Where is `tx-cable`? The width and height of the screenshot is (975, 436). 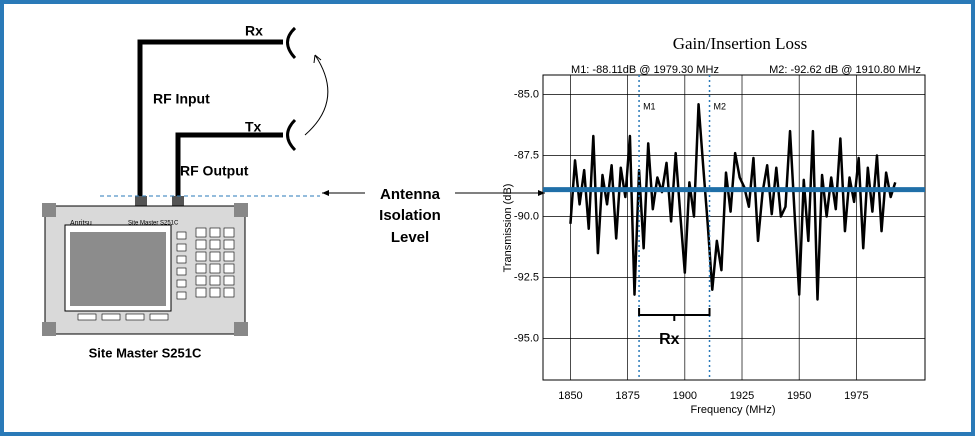
tx-cable is located at coordinates (229, 166).